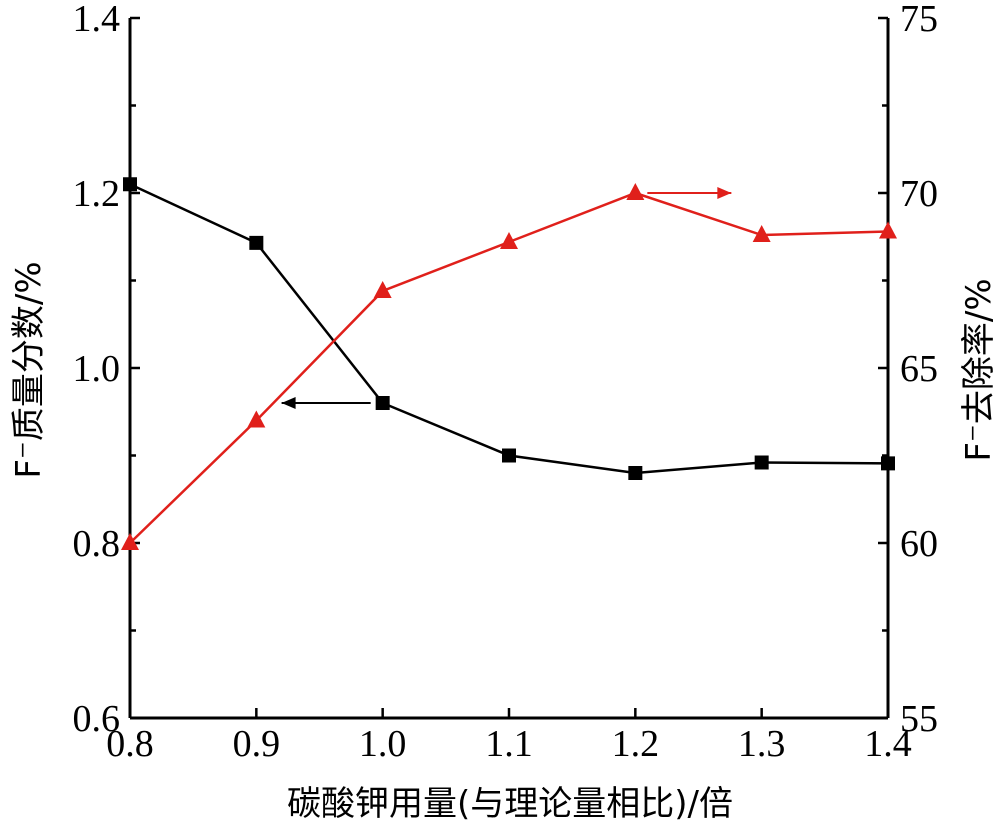 The height and width of the screenshot is (833, 1000). Describe the element at coordinates (257, 744) in the screenshot. I see `x-tick-label: 0.9` at that location.